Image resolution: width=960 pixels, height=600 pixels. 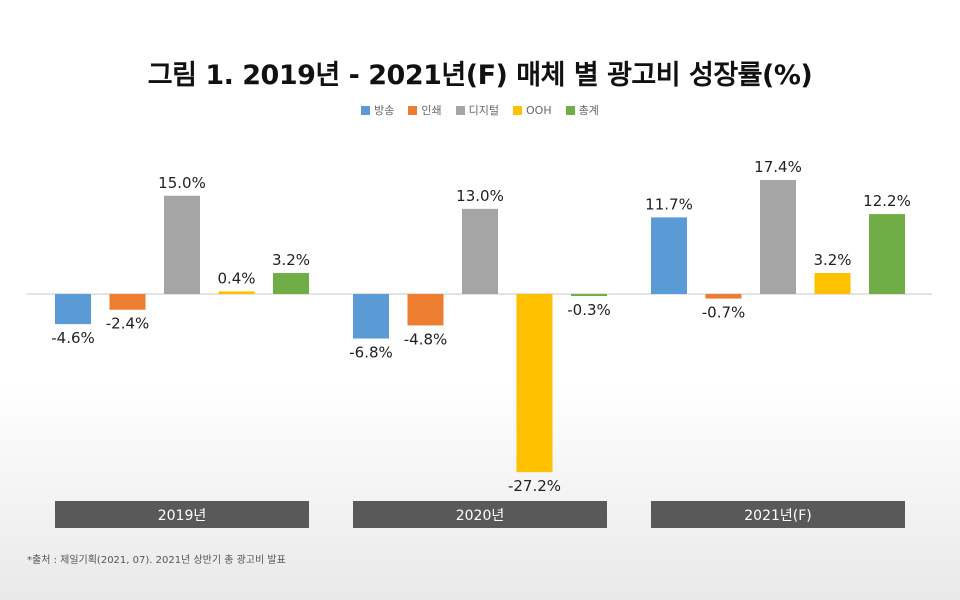 What do you see at coordinates (589, 310) in the screenshot?
I see `data-label: -0.3%` at bounding box center [589, 310].